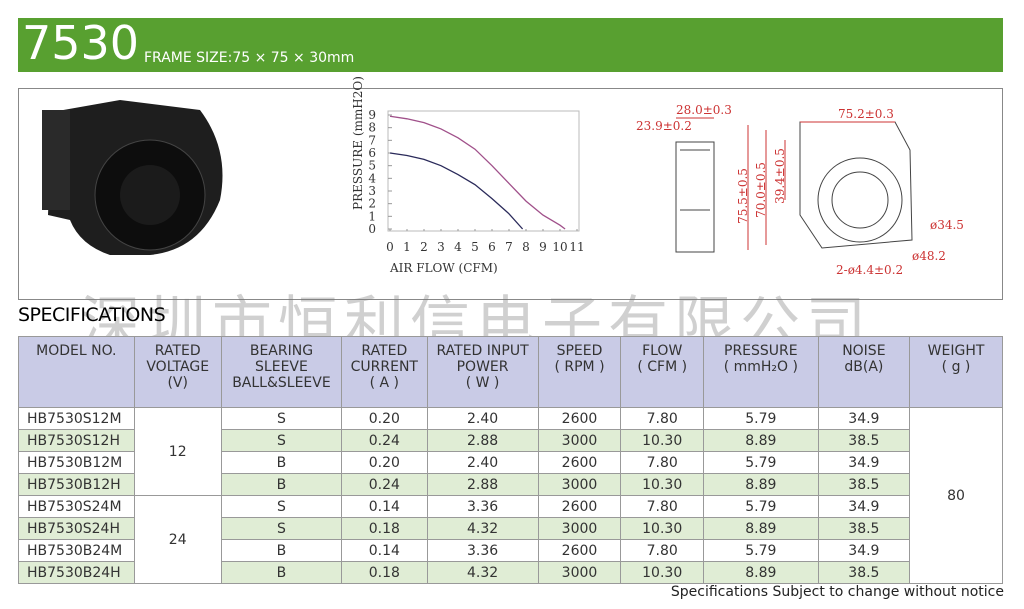  What do you see at coordinates (372, 191) in the screenshot?
I see `y-tick-label: 3` at bounding box center [372, 191].